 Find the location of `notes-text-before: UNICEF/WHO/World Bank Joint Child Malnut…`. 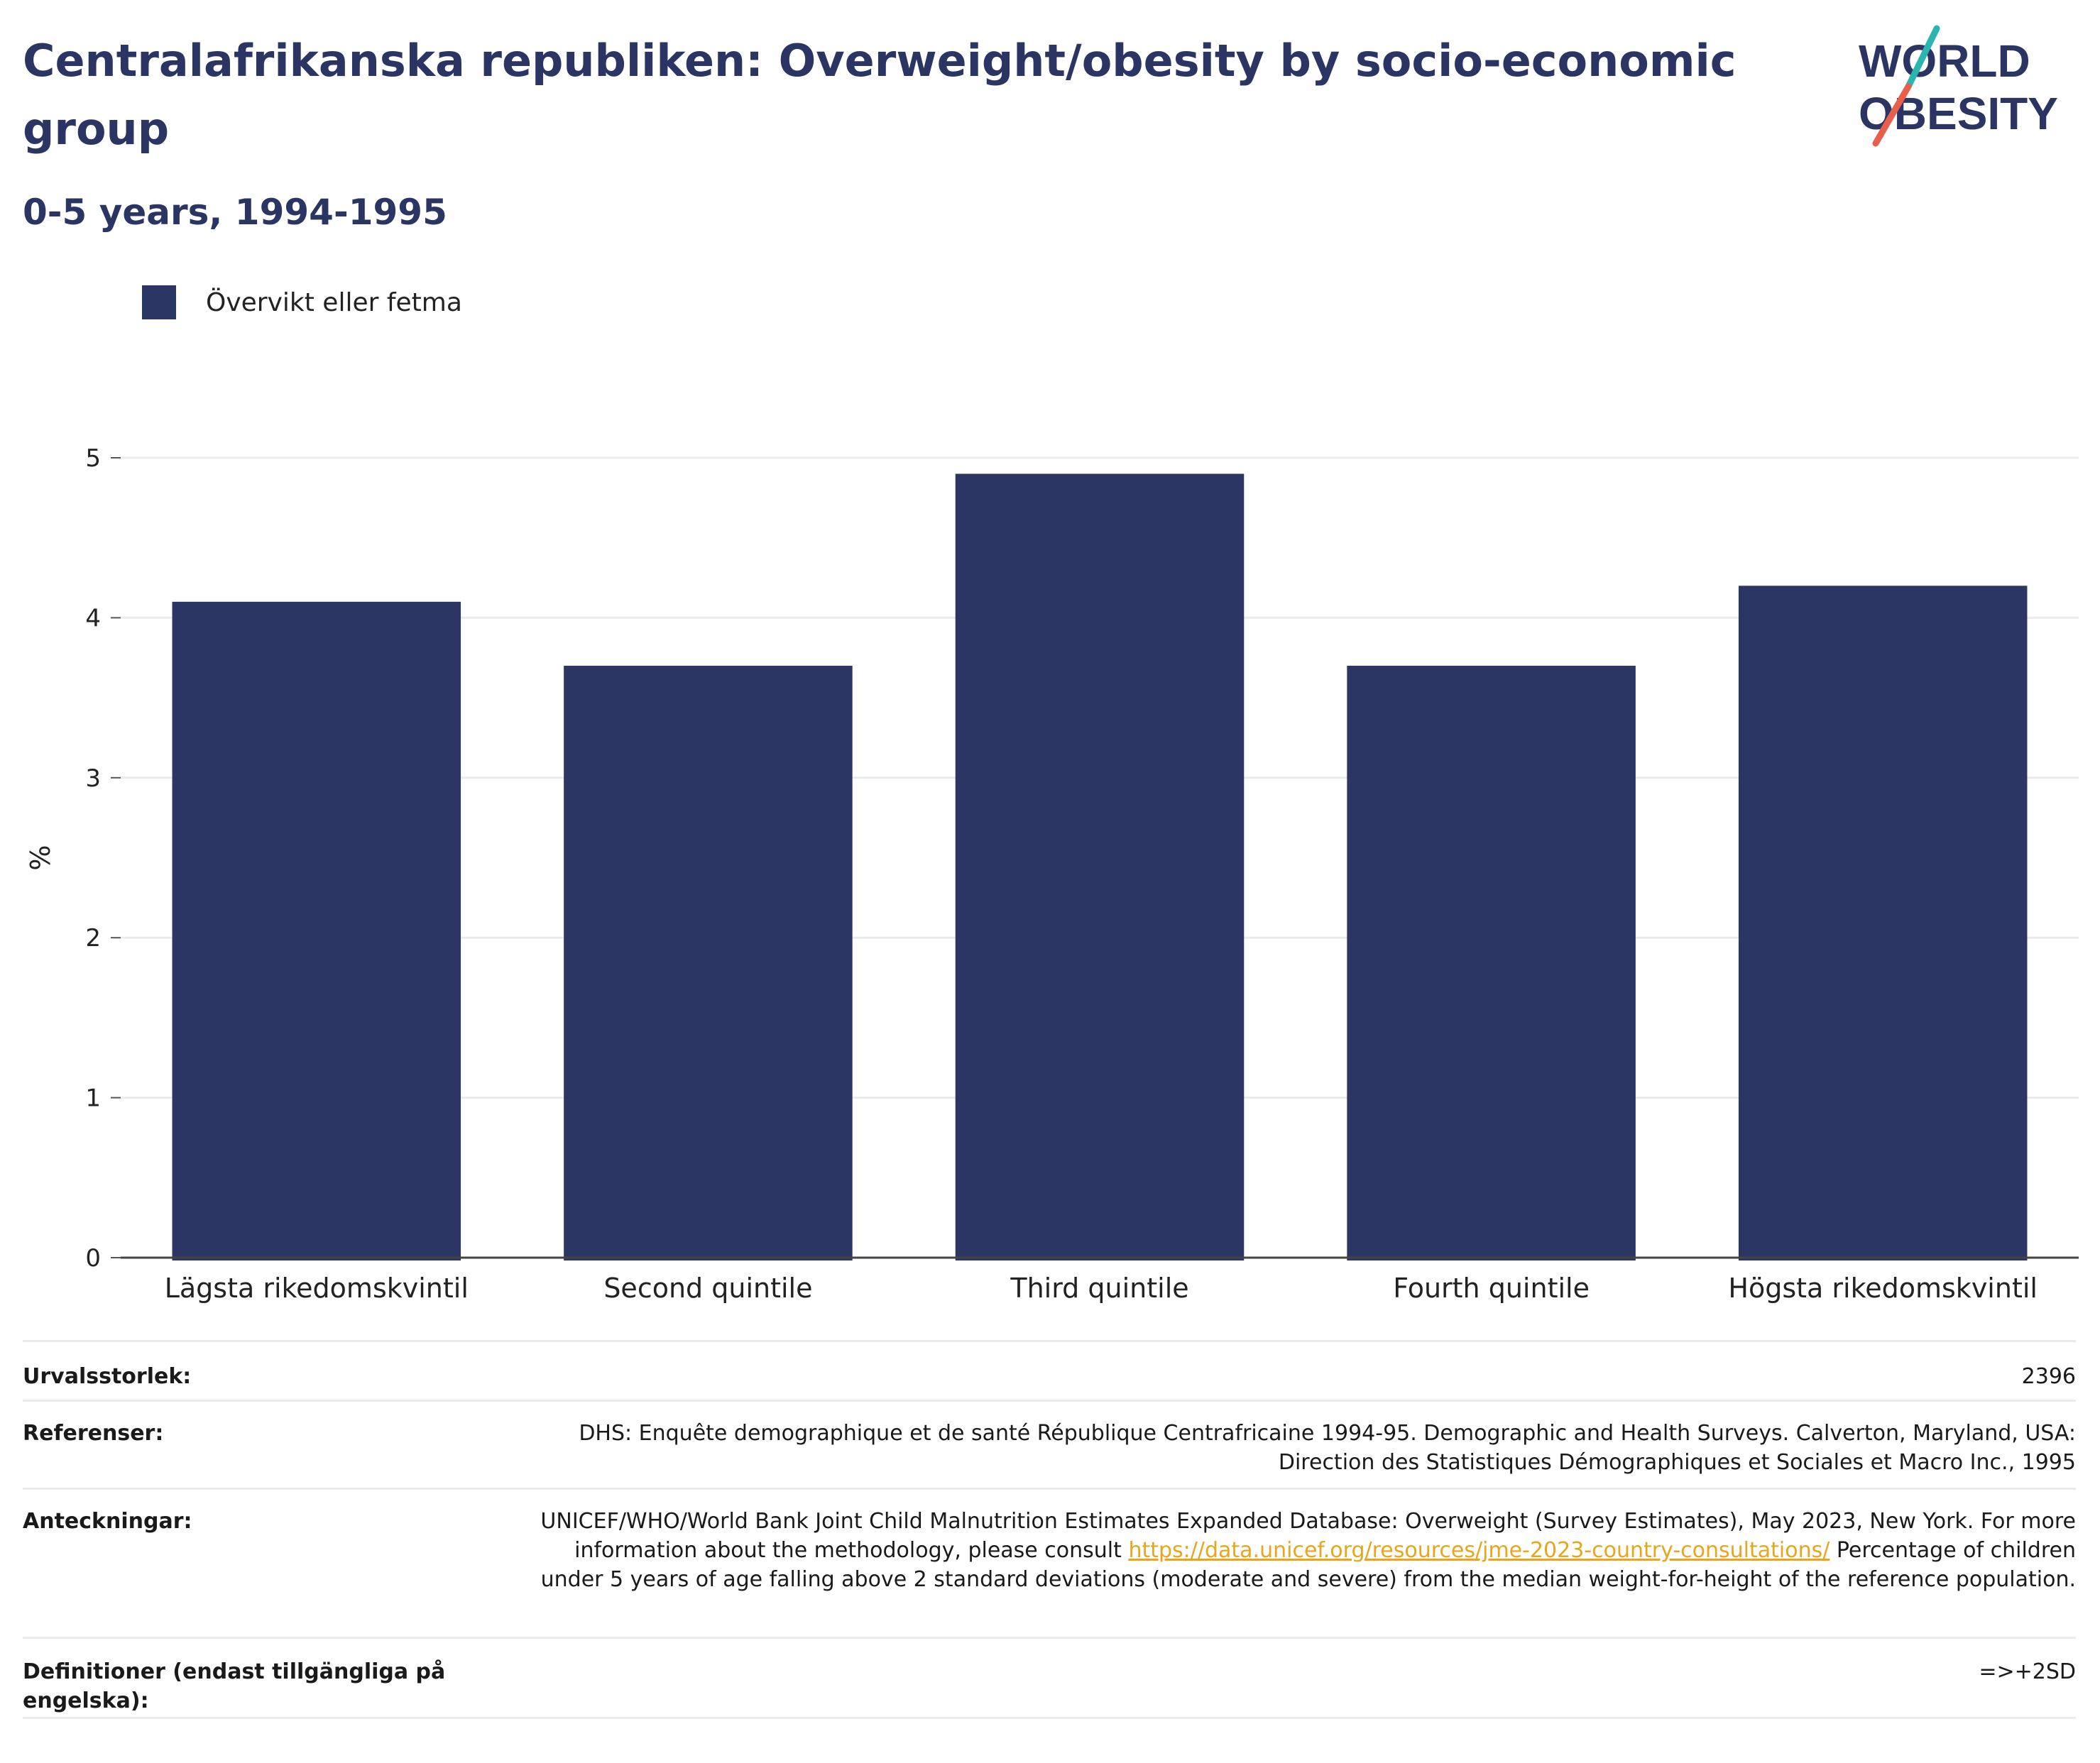

notes-text-before: UNICEF/WHO/World Bank Joint Child Malnut… is located at coordinates (1308, 1536).